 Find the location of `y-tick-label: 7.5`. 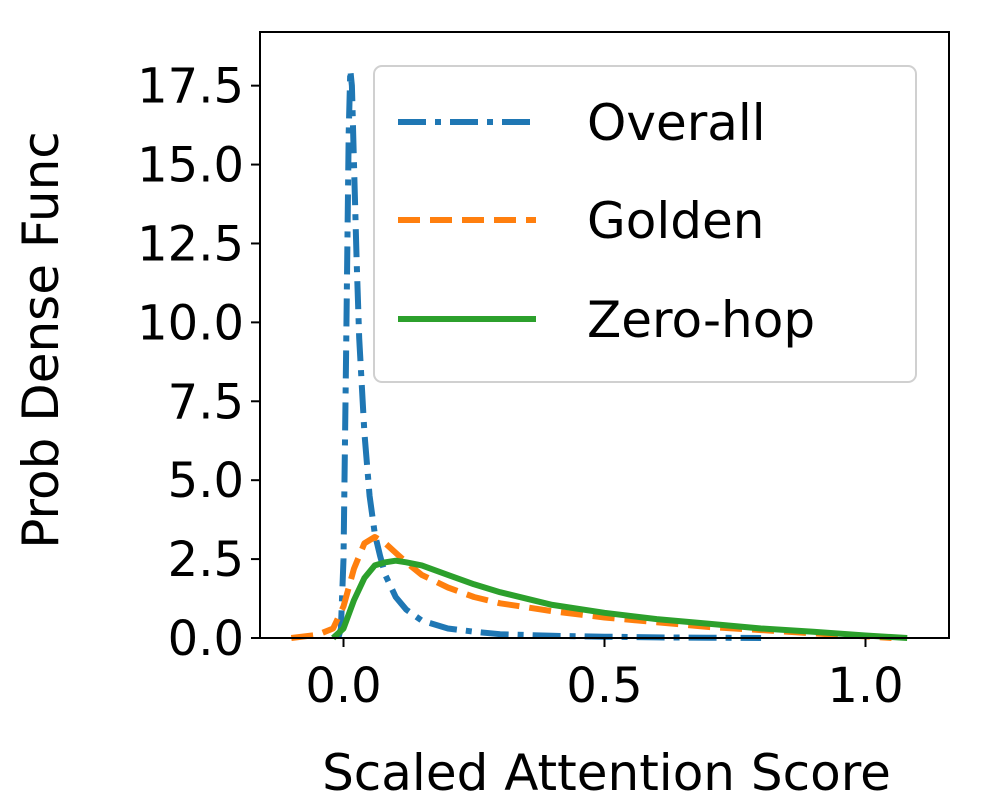

y-tick-label: 7.5 is located at coordinates (206, 402).